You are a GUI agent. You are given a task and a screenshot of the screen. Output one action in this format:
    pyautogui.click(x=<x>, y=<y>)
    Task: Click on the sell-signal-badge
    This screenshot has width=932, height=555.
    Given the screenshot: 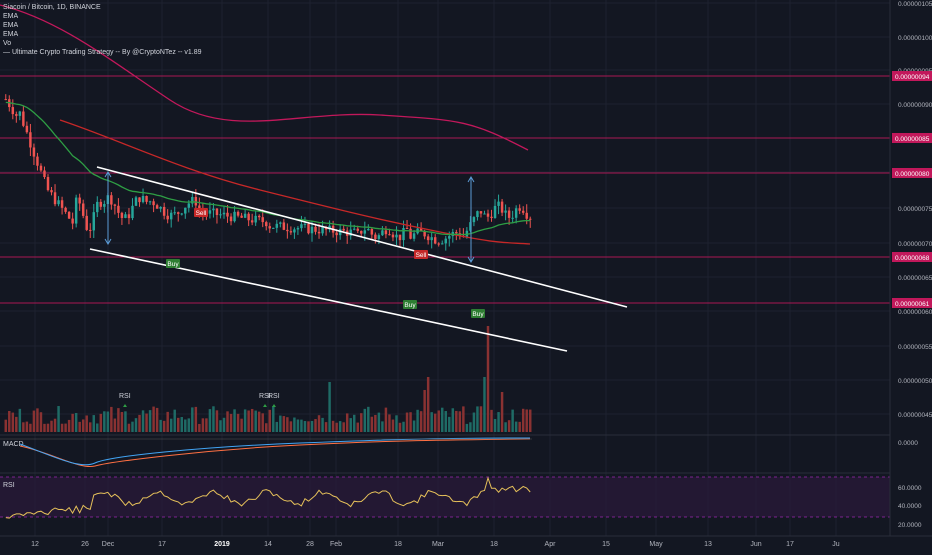 What is the action you would take?
    pyautogui.click(x=421, y=254)
    